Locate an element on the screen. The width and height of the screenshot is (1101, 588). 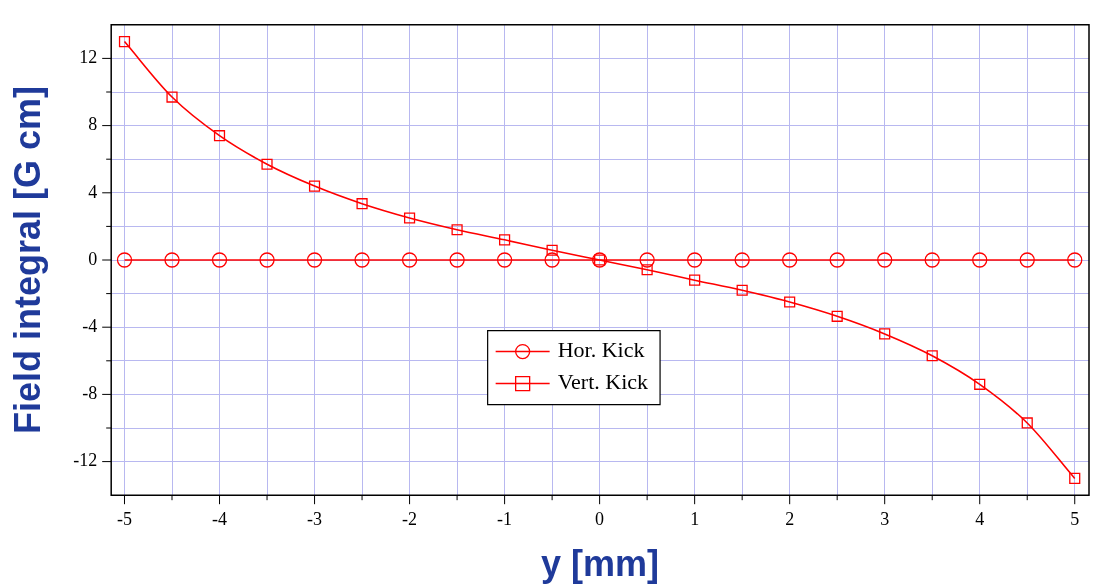
x-tick-label: -3 is located at coordinates (315, 518).